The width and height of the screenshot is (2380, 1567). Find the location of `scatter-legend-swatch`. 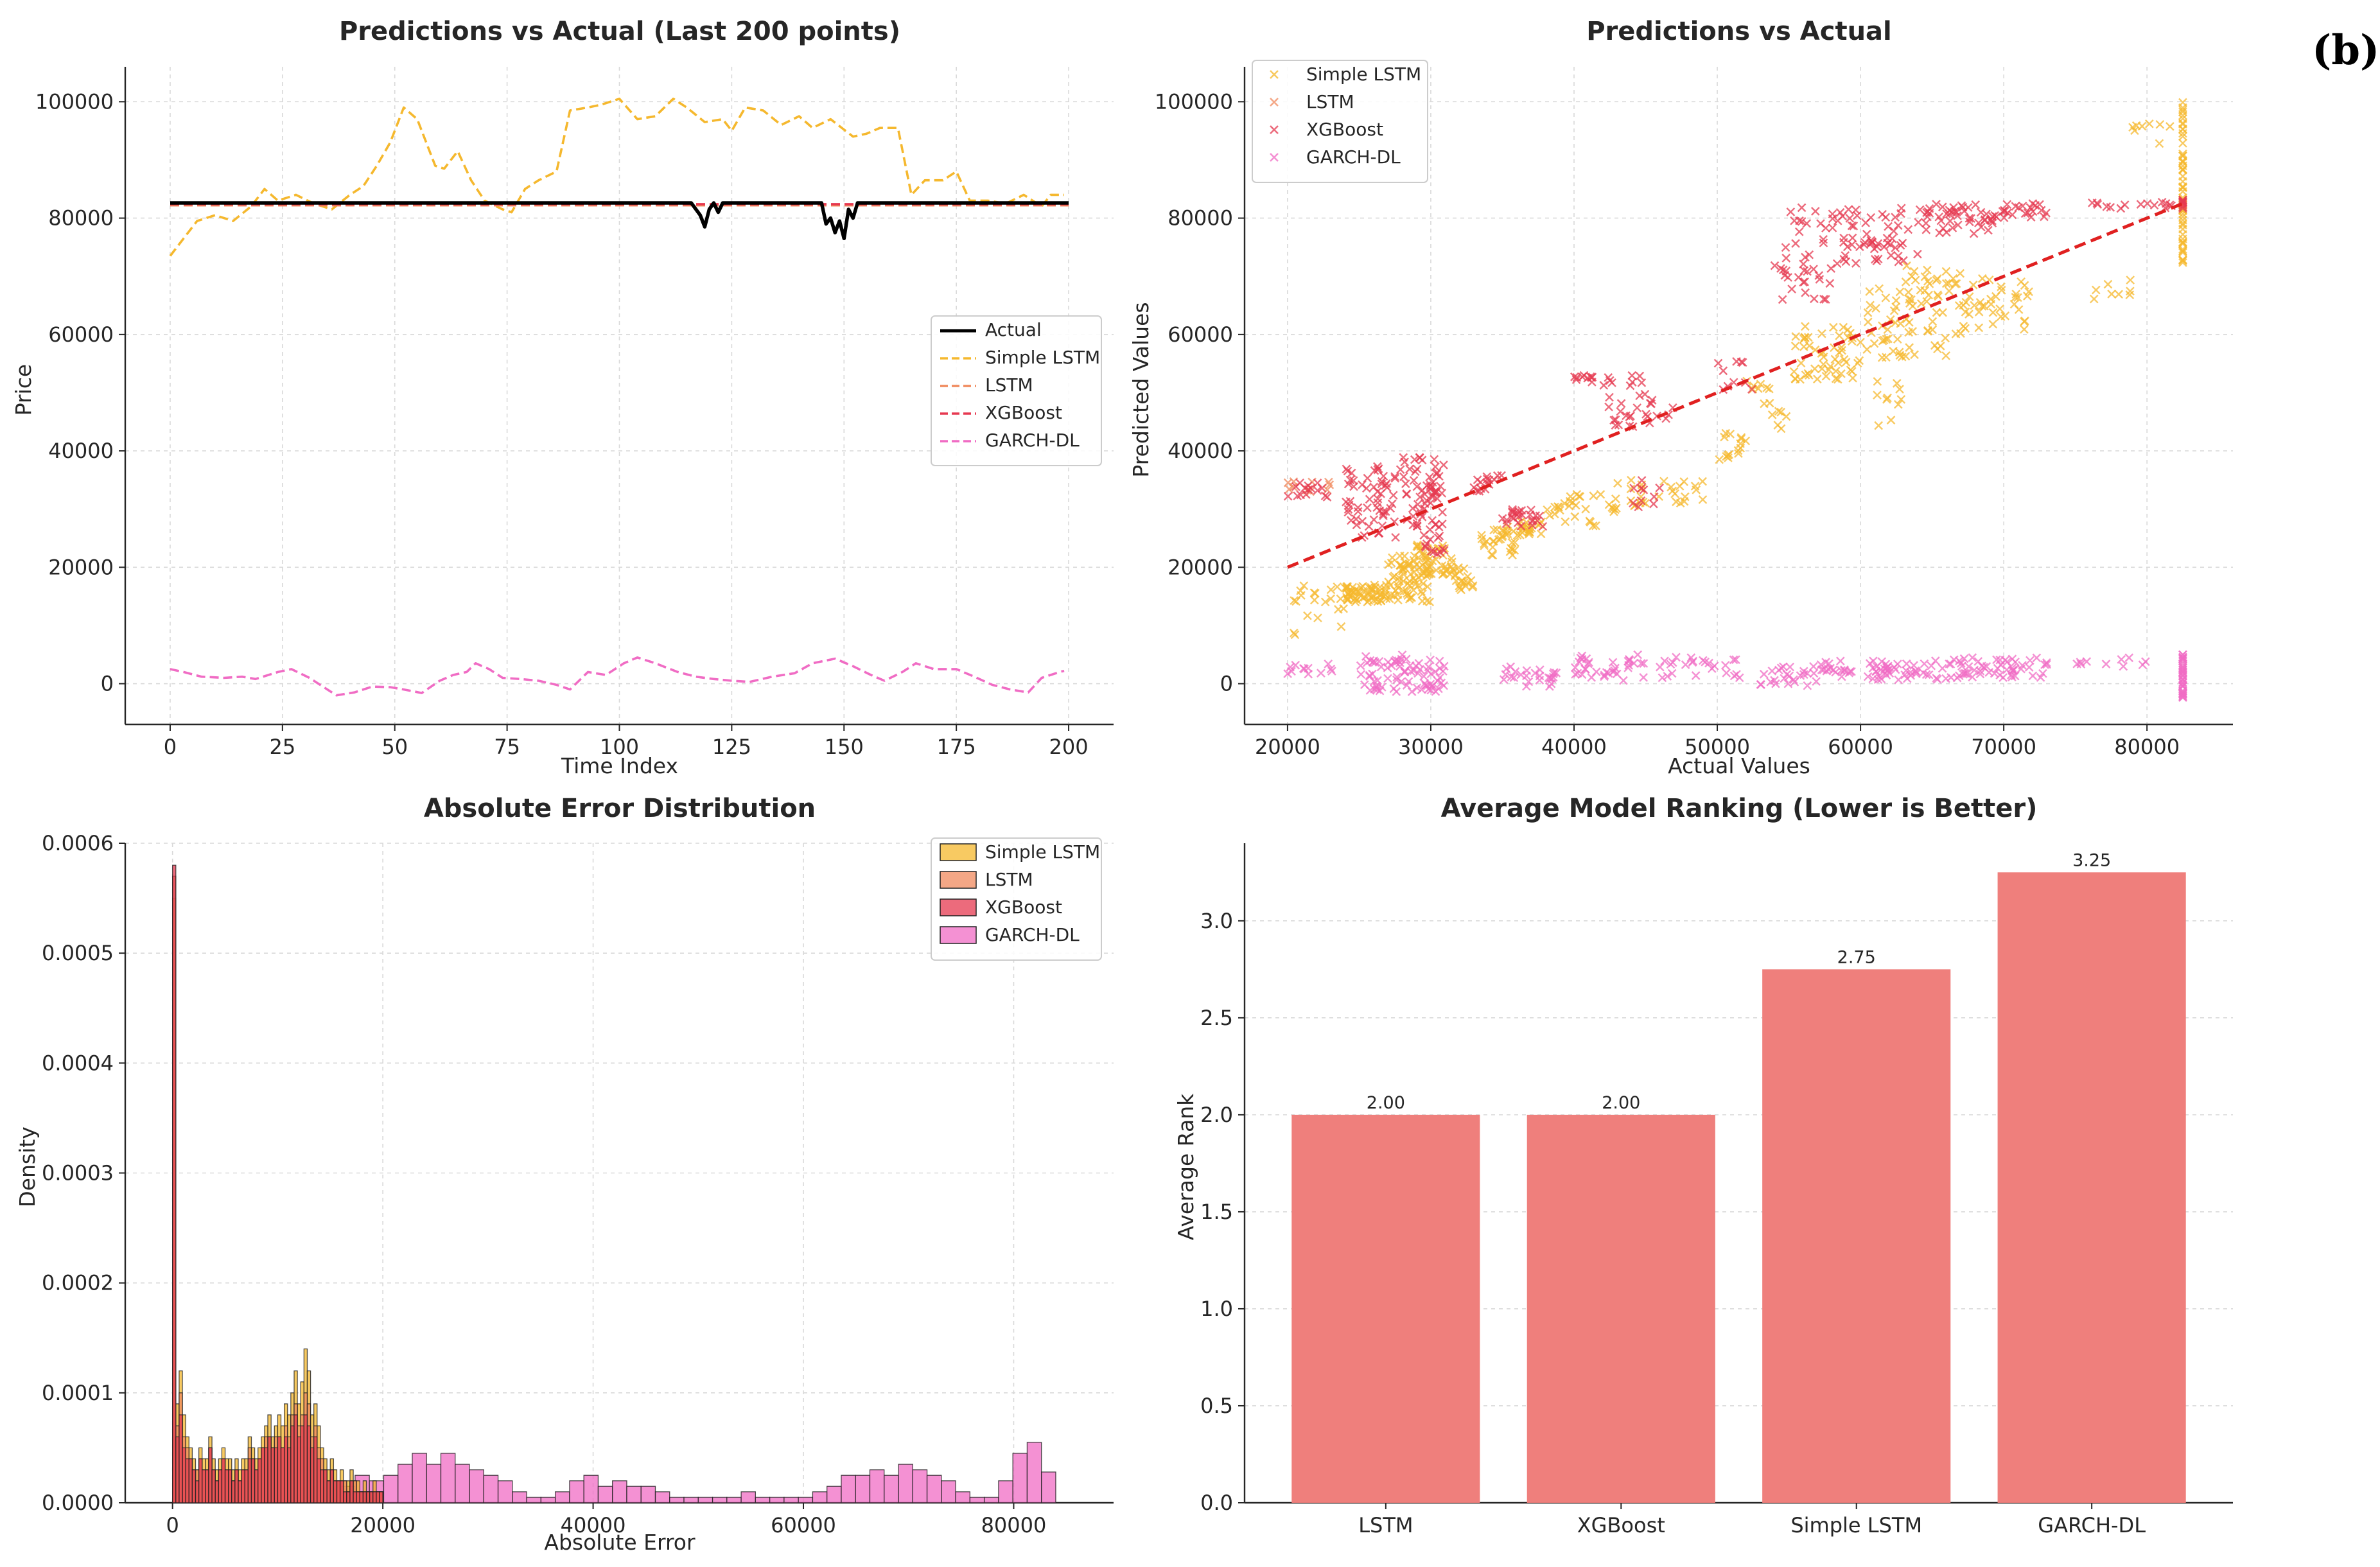

scatter-legend-swatch is located at coordinates (1274, 102).